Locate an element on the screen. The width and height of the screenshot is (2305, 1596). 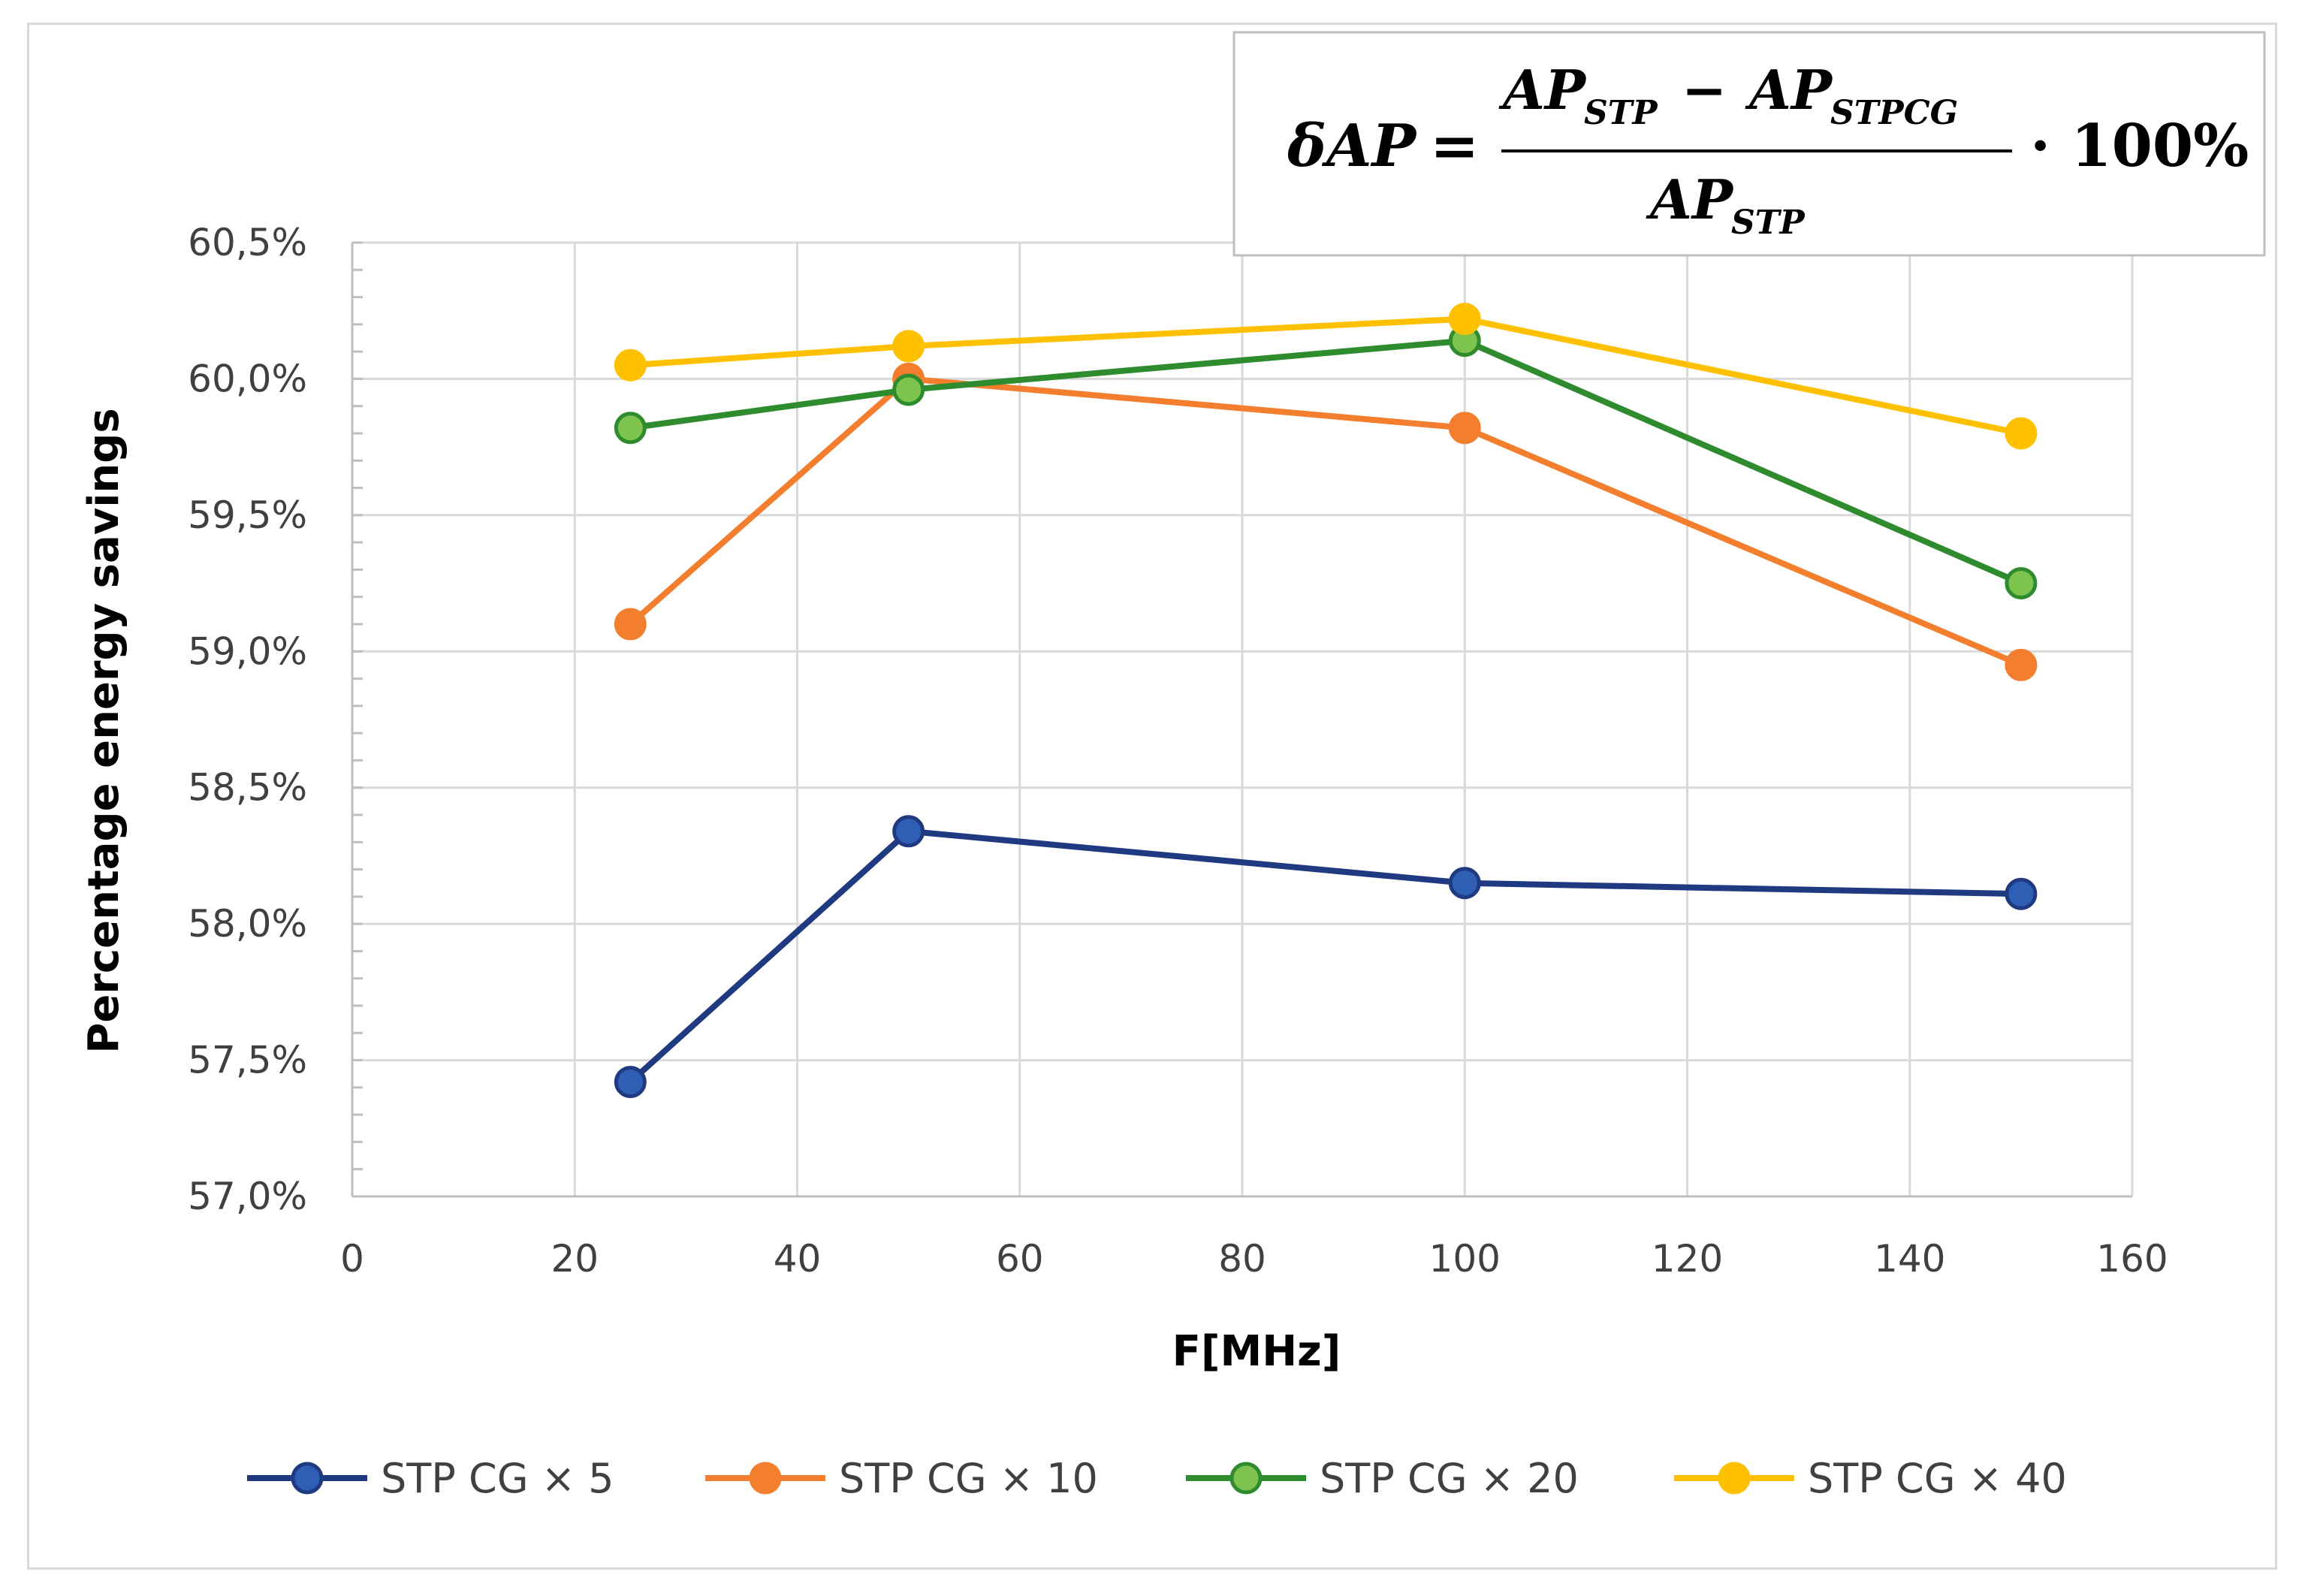
formula-denominator-sub: STP is located at coordinates (1768, 223).